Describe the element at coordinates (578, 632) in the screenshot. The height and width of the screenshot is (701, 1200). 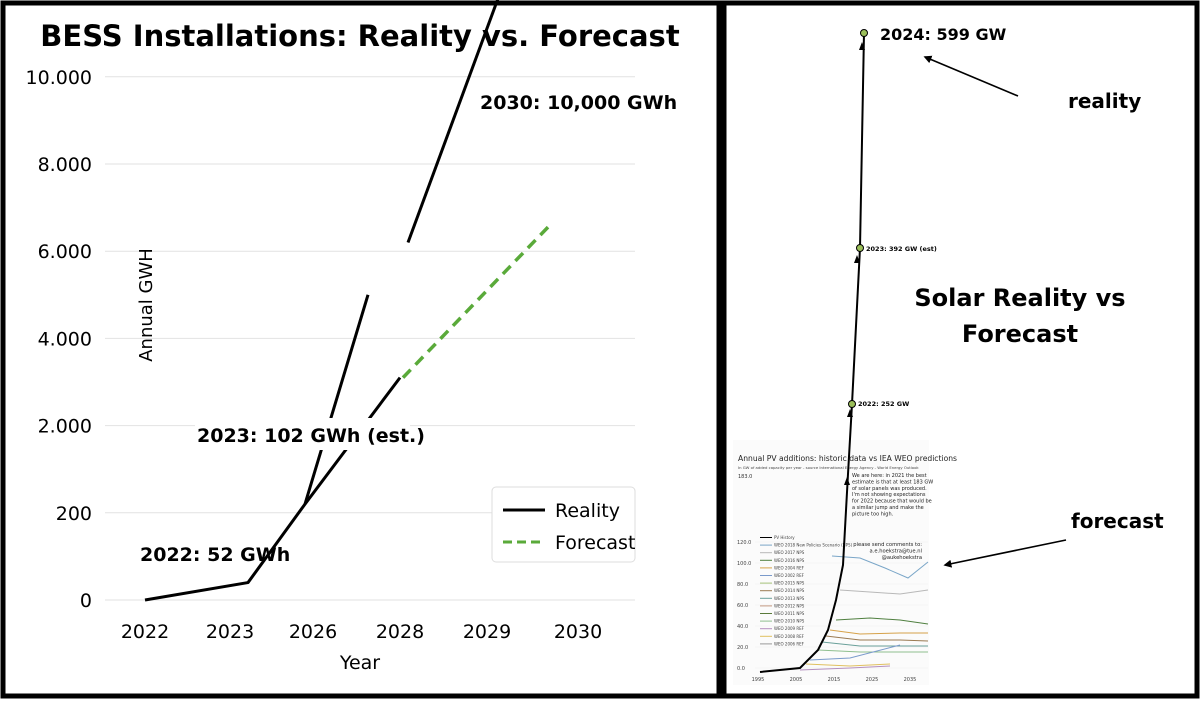
I see `x-tick-label: 2030` at that location.